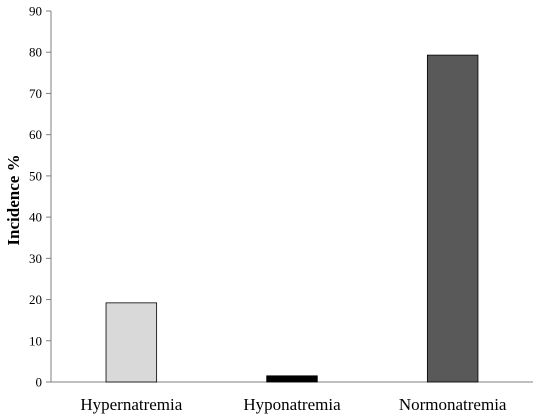 Image resolution: width=536 pixels, height=419 pixels. I want to click on y-tick-label: 30, so click(35, 258).